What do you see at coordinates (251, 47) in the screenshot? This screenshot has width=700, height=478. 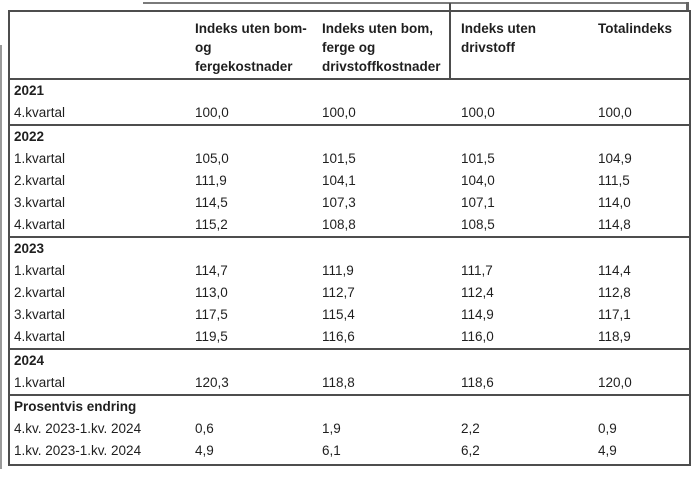 I see `header-cell-index-uten-bom-ferge: Indeks uten bom- og fergekostnader` at bounding box center [251, 47].